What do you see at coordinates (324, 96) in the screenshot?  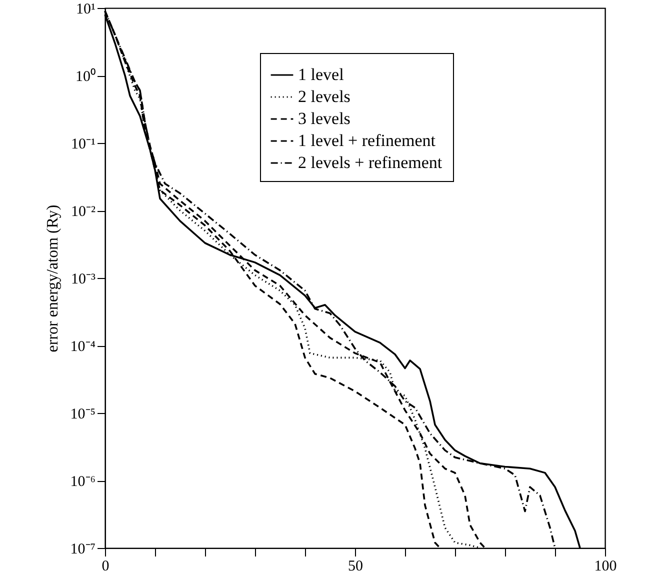 I see `legend-label: 2 levels` at bounding box center [324, 96].